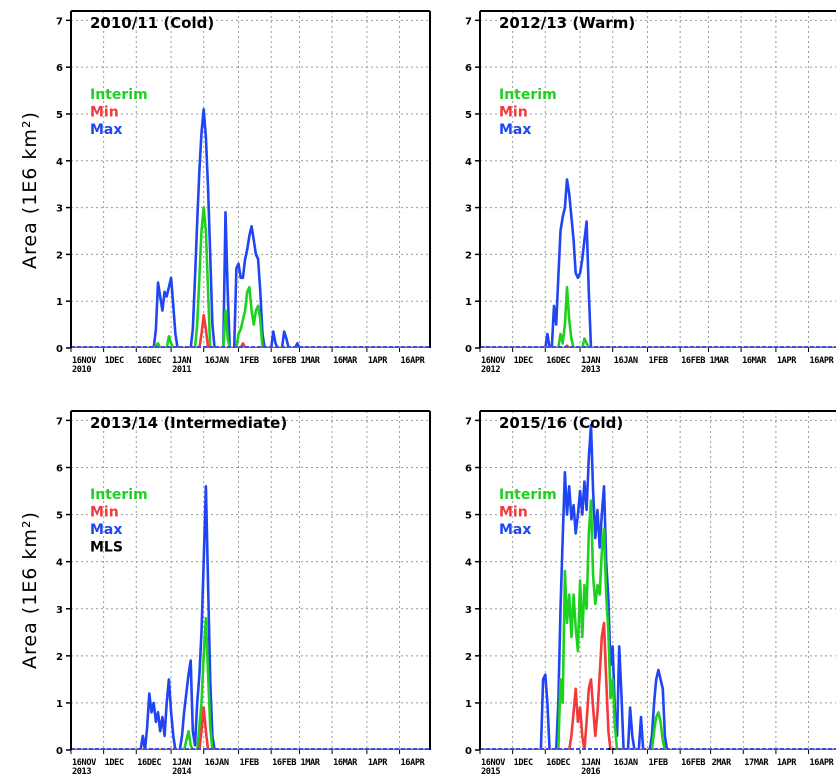 The image size is (836, 784). Describe the element at coordinates (181, 370) in the screenshot. I see `x-year-label: 2011` at that location.